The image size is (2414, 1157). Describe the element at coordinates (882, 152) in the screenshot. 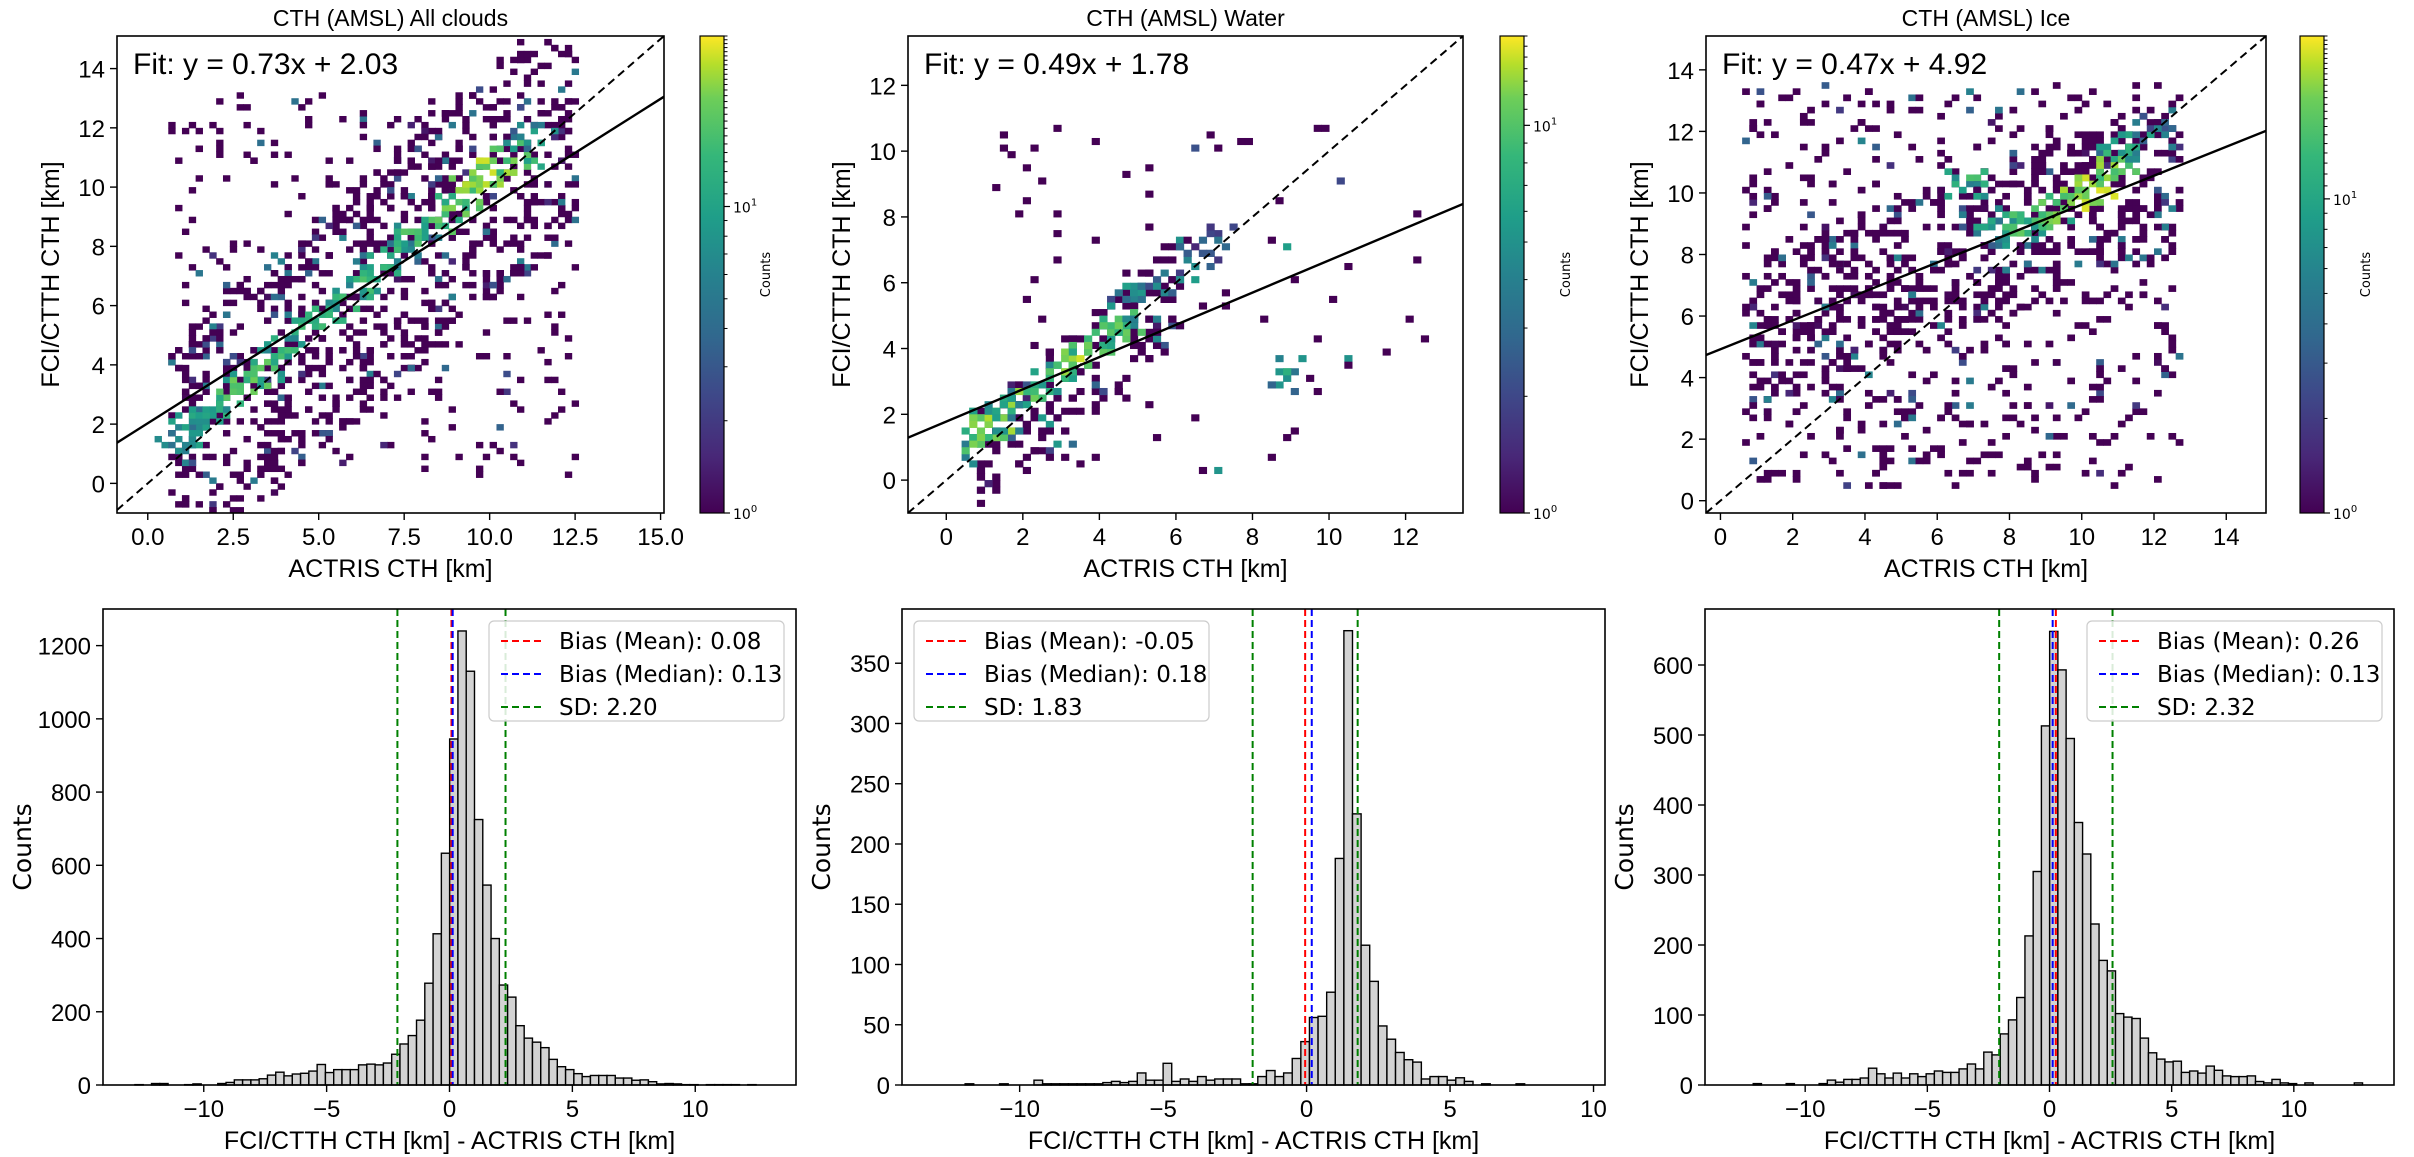

I see `y-tick-label: 10` at that location.